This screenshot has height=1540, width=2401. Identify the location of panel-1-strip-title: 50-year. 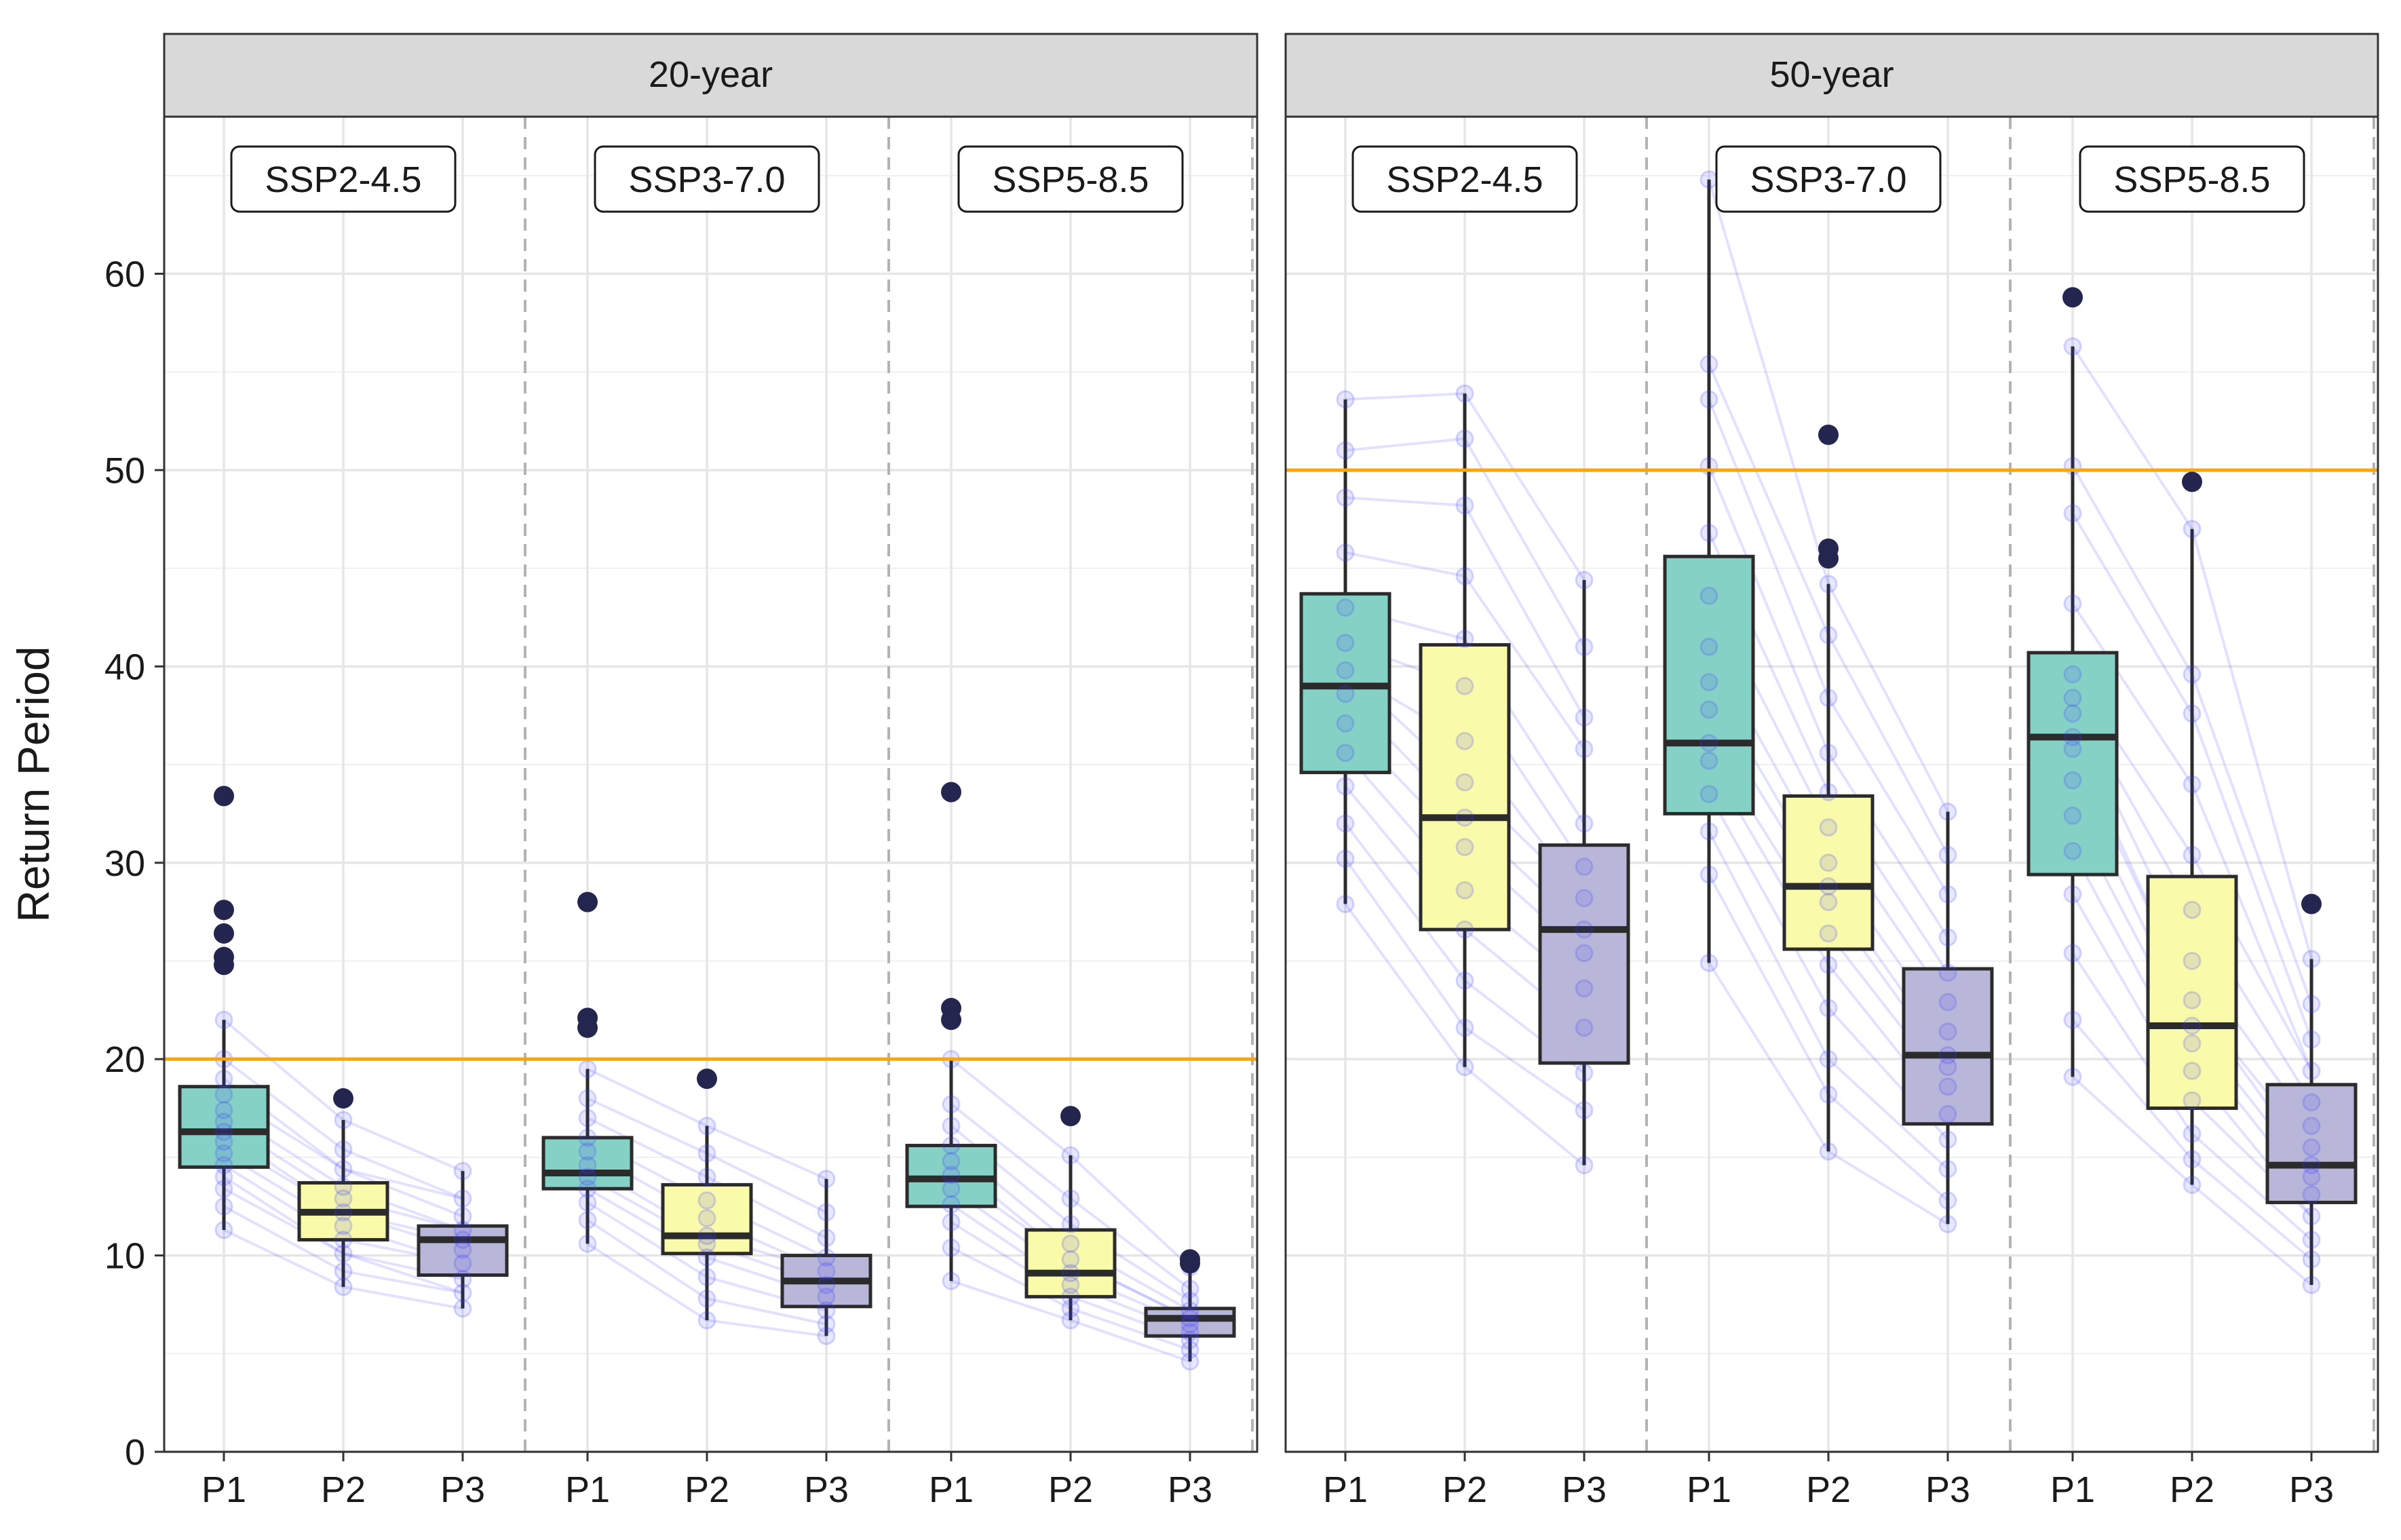
(1831, 75).